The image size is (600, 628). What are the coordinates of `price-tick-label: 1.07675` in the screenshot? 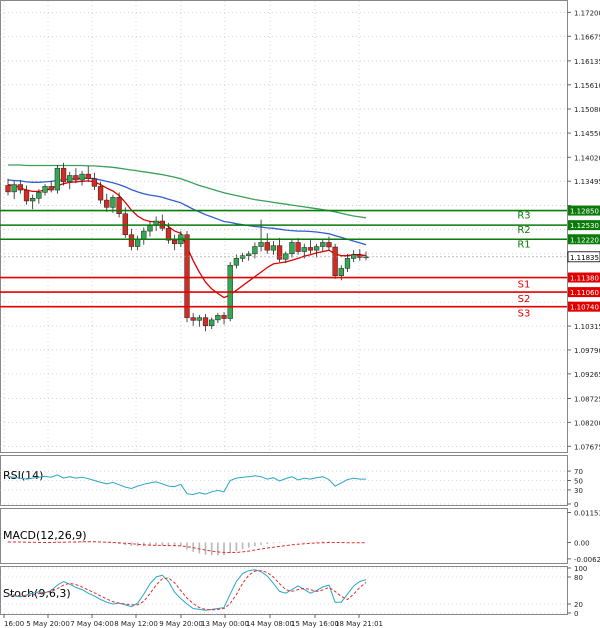 It's located at (587, 447).